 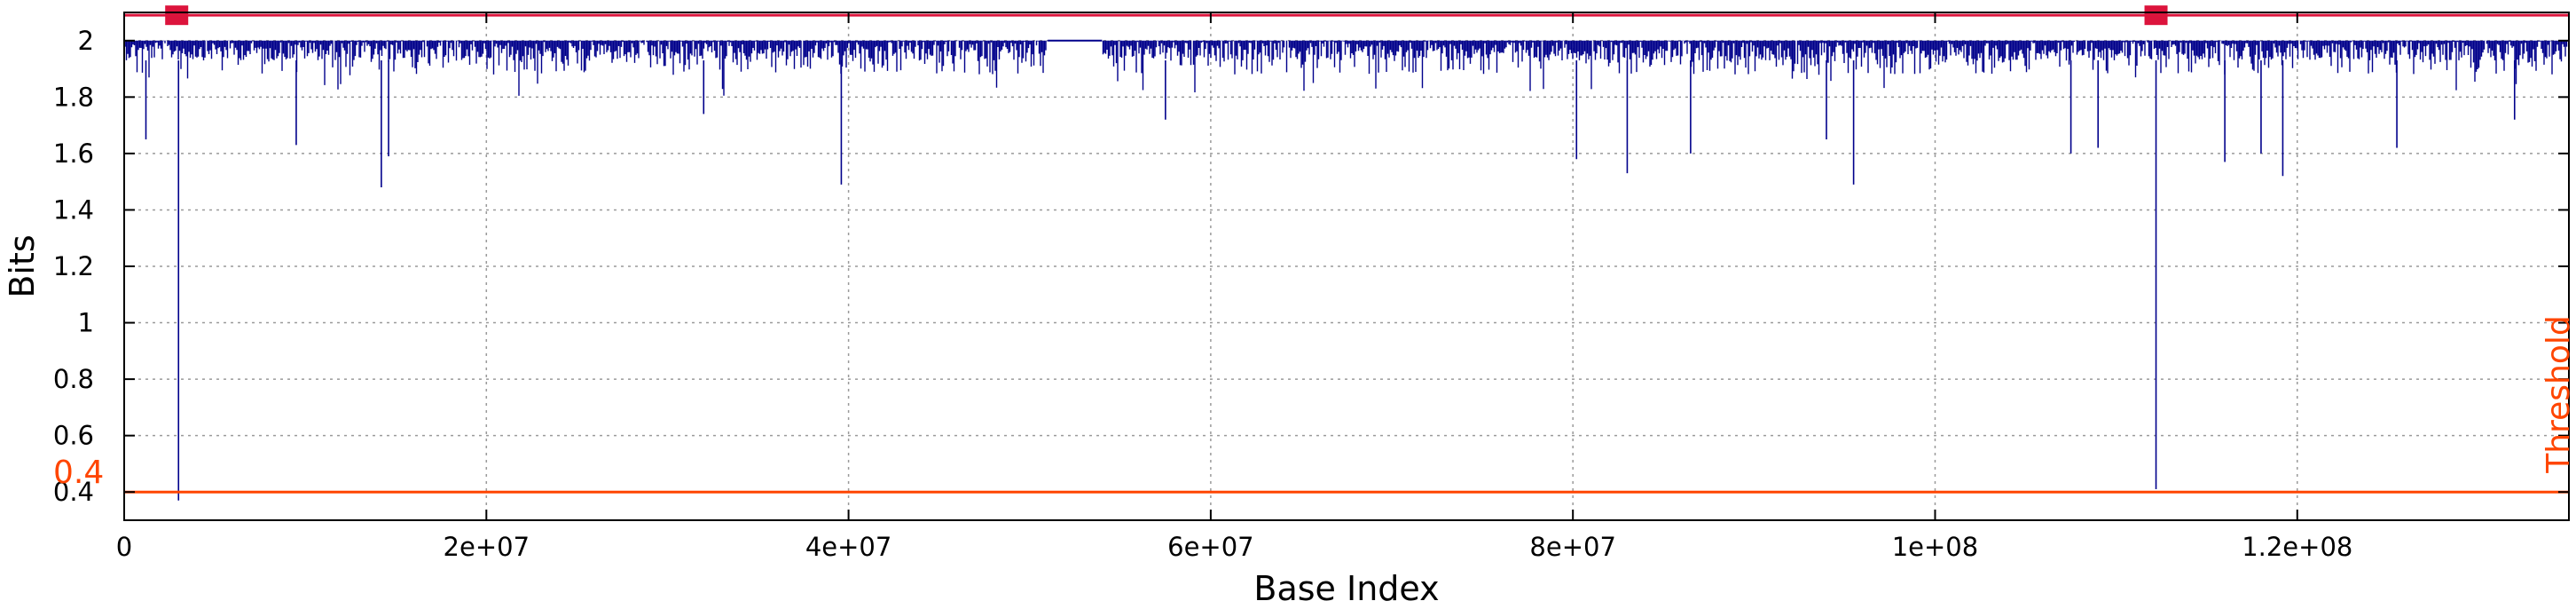 I want to click on x-tick-label: 1e+08, so click(x=1935, y=547).